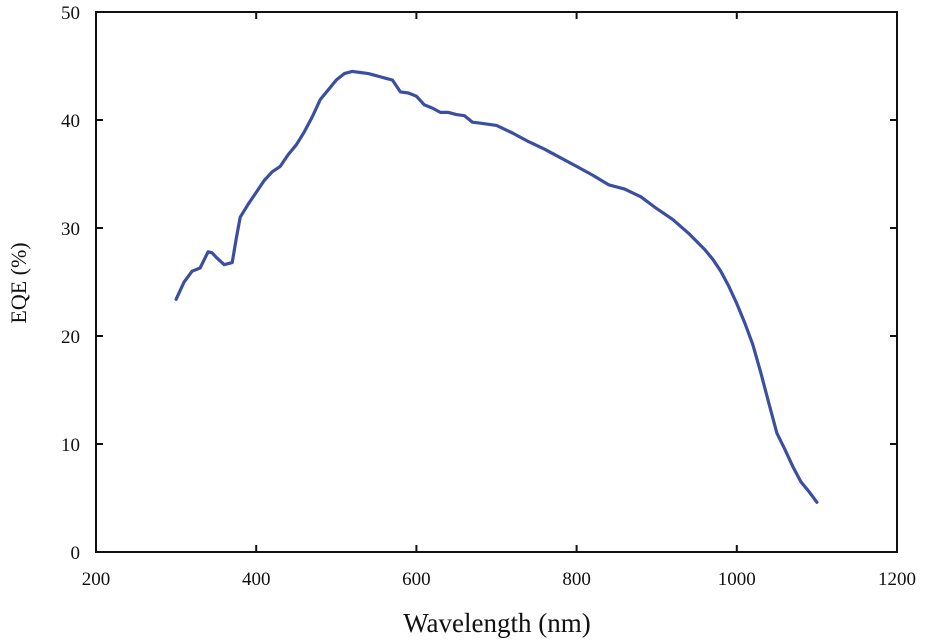  Describe the element at coordinates (70, 121) in the screenshot. I see `y-tick-label: 40` at that location.